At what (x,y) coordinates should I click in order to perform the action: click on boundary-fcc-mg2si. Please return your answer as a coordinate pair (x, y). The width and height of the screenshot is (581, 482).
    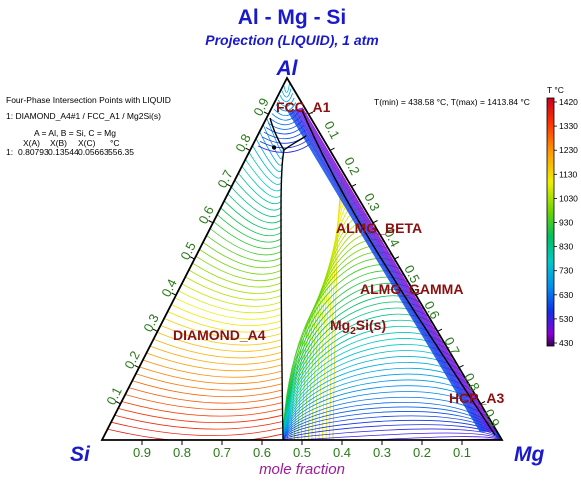
    Looking at the image, I should click on (295, 143).